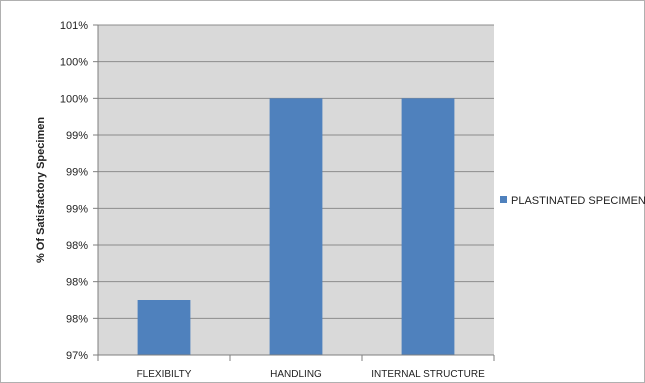  What do you see at coordinates (164, 374) in the screenshot?
I see `x-tick-label: FLEXIBILTY` at bounding box center [164, 374].